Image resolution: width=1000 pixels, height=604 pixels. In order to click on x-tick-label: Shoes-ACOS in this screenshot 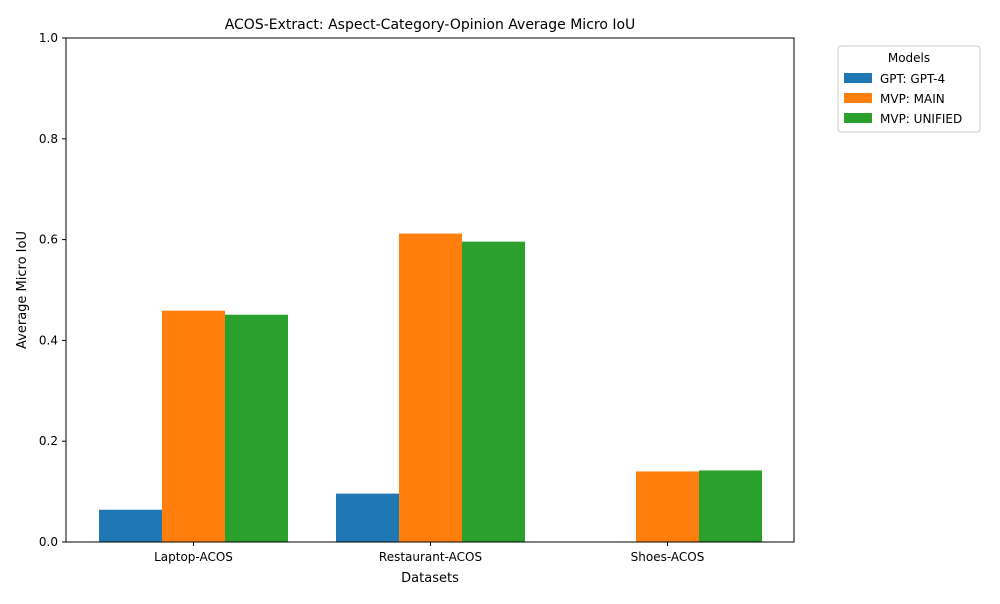, I will do `click(668, 557)`.